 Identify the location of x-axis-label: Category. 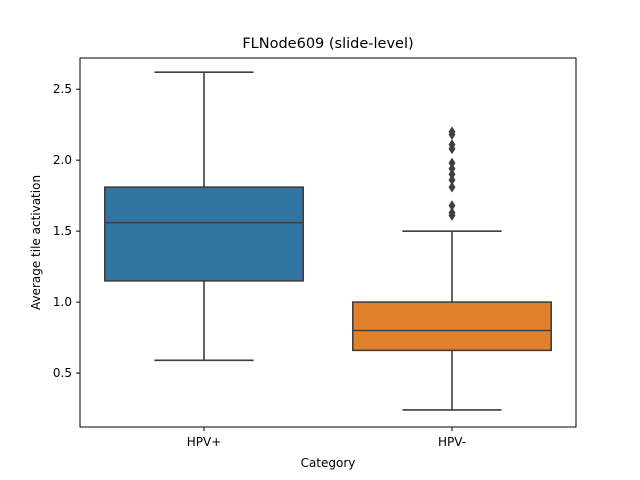
(328, 463).